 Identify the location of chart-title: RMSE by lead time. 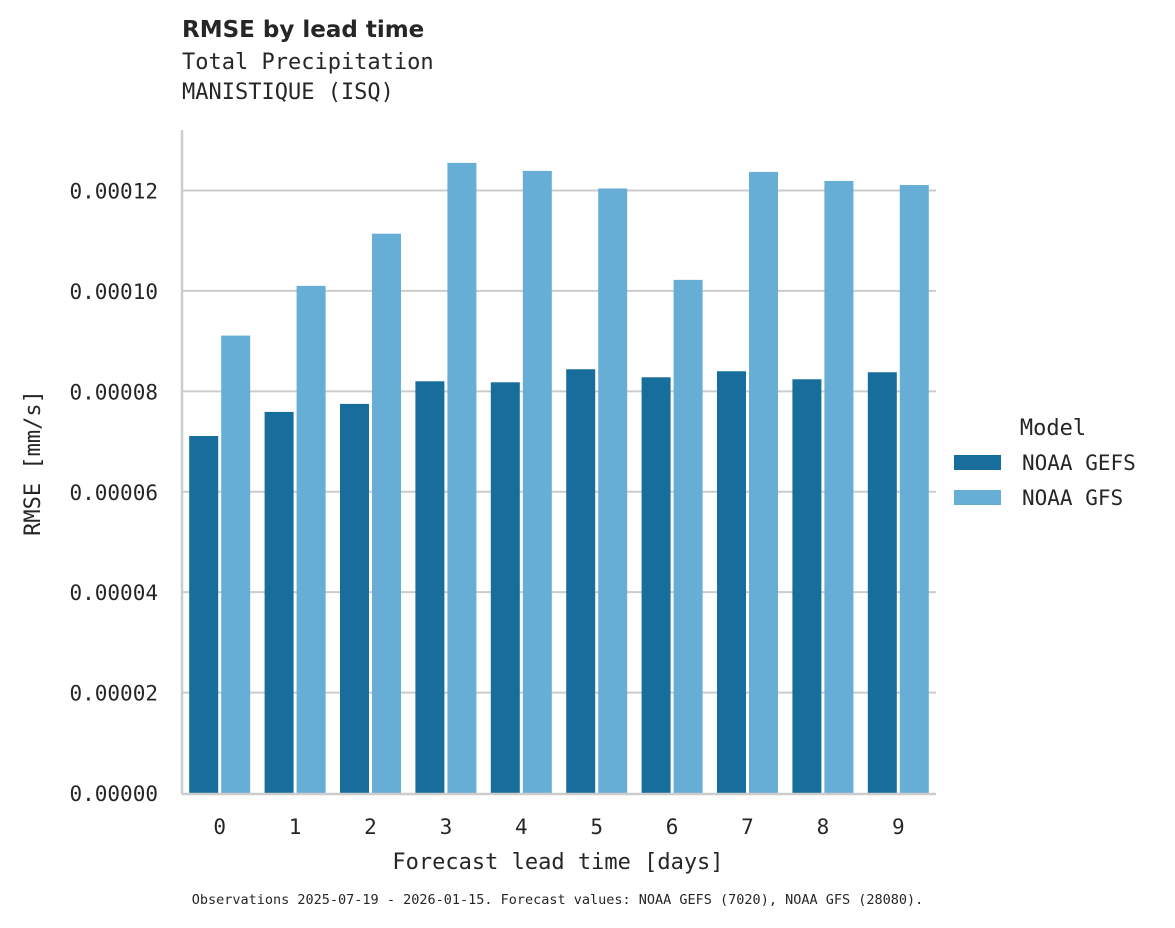
(303, 30).